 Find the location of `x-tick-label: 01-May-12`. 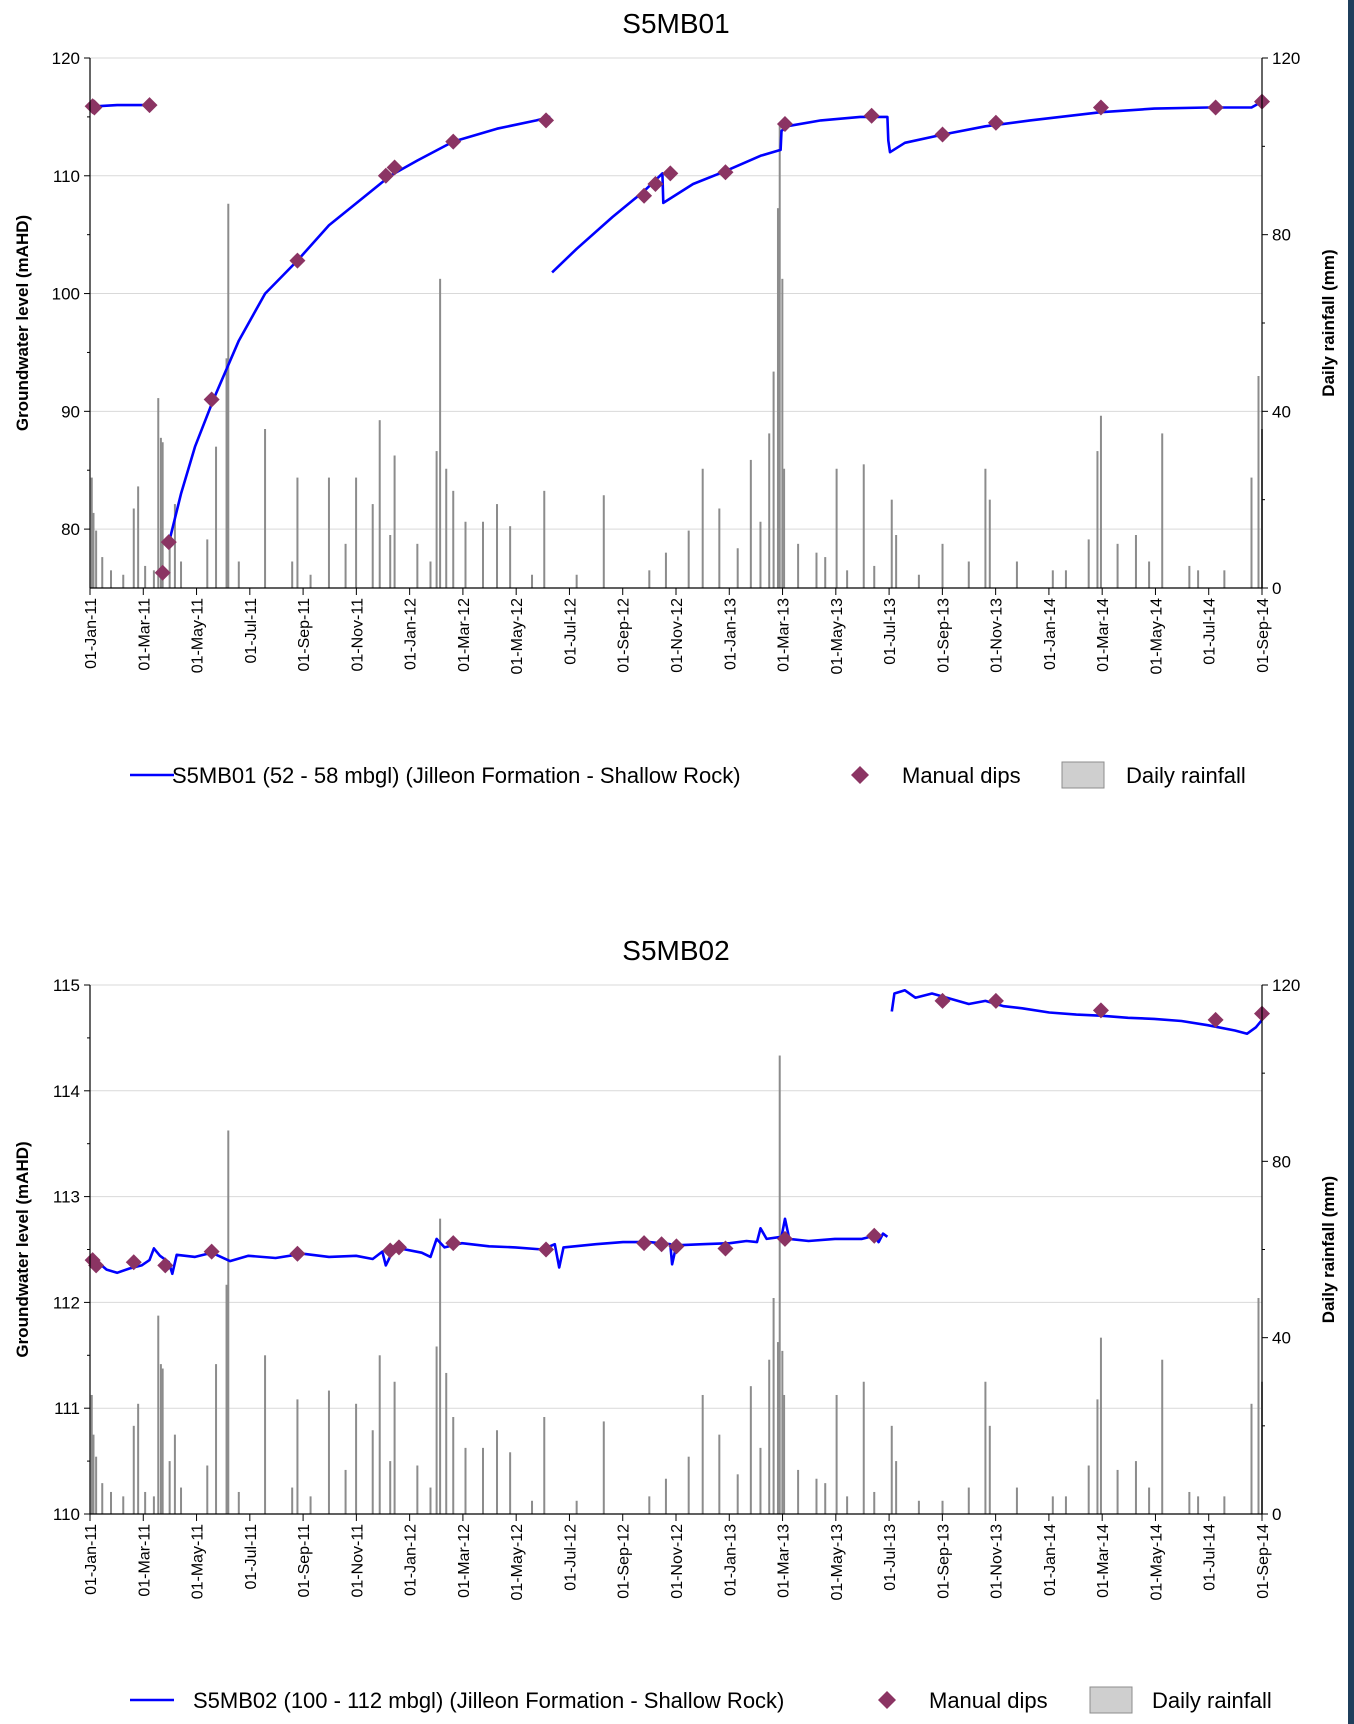

x-tick-label: 01-May-12 is located at coordinates (517, 636).